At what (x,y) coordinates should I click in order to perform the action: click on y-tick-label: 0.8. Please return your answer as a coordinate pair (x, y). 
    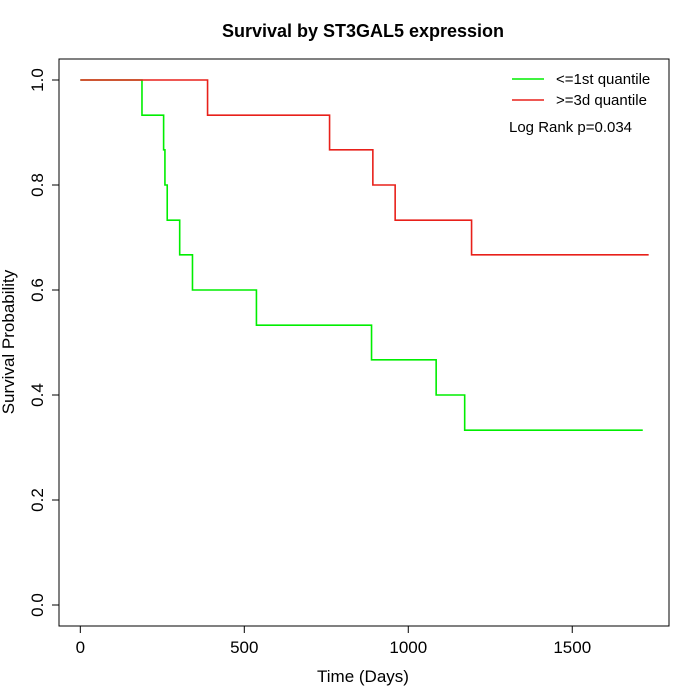
    Looking at the image, I should click on (37, 185).